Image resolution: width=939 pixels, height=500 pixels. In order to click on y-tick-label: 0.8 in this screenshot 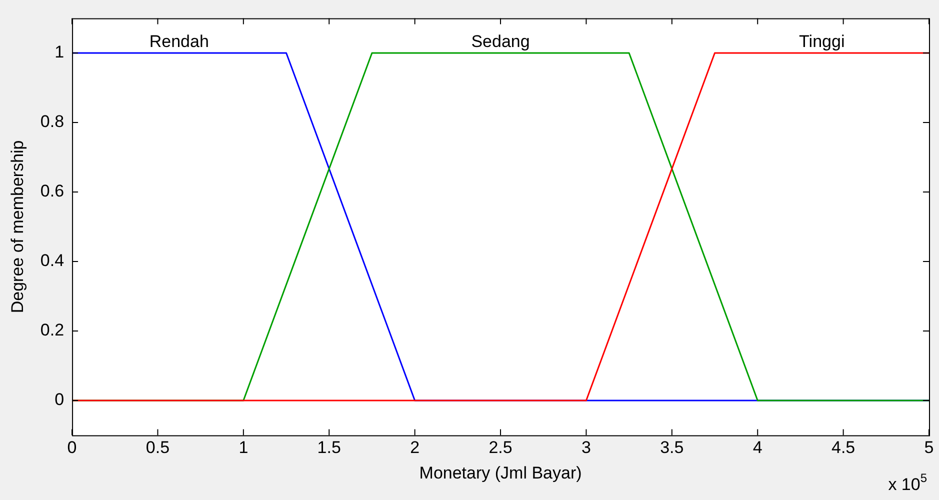, I will do `click(52, 122)`.